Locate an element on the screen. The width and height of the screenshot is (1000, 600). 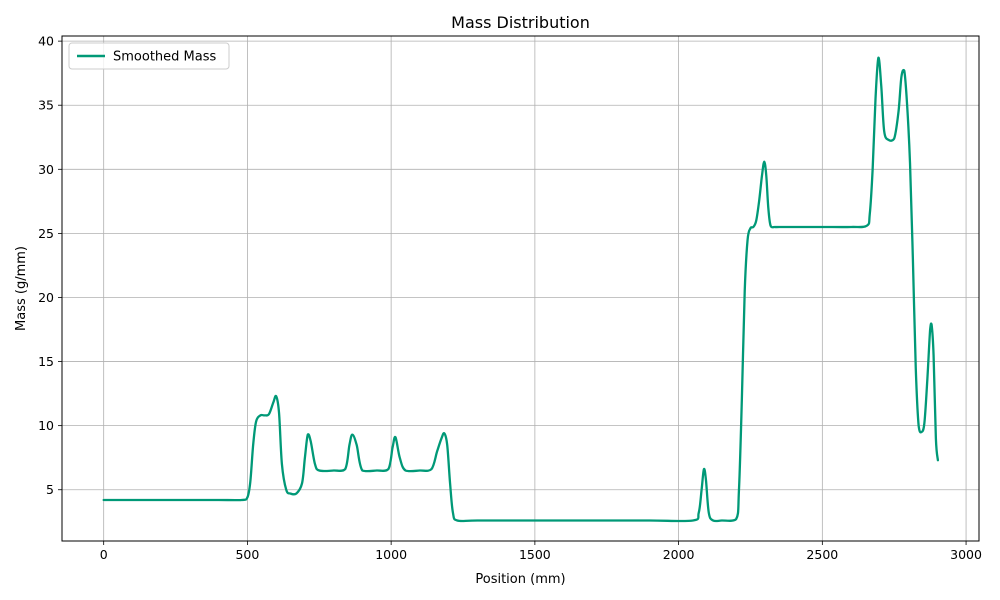
legend: Smoothed Mass is located at coordinates (149, 56).